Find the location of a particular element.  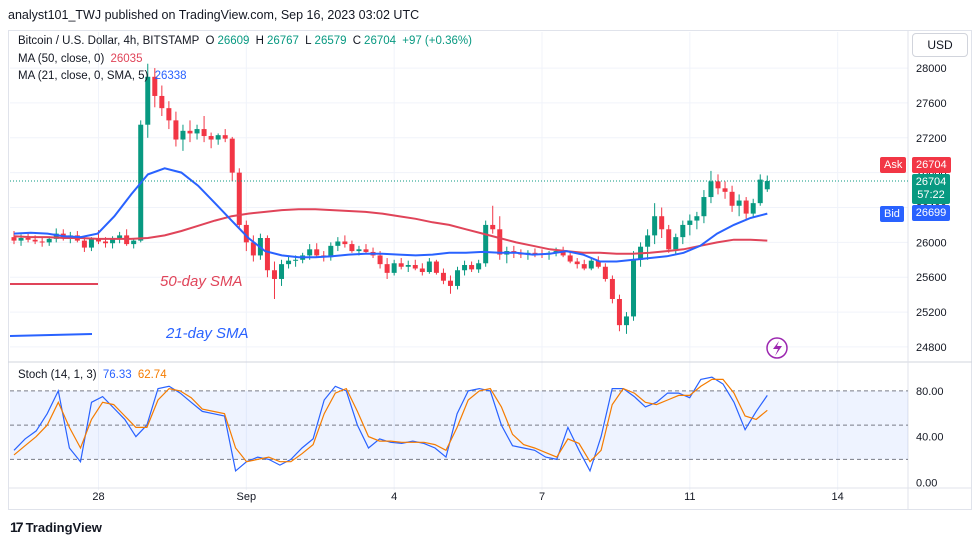

footer-brand: TradingView is located at coordinates (63, 527).